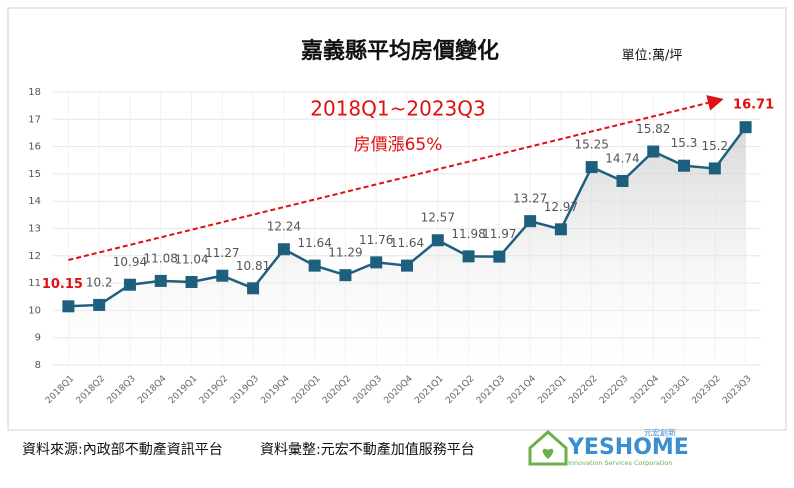  What do you see at coordinates (438, 218) in the screenshot?
I see `data-label: 12.57` at bounding box center [438, 218].